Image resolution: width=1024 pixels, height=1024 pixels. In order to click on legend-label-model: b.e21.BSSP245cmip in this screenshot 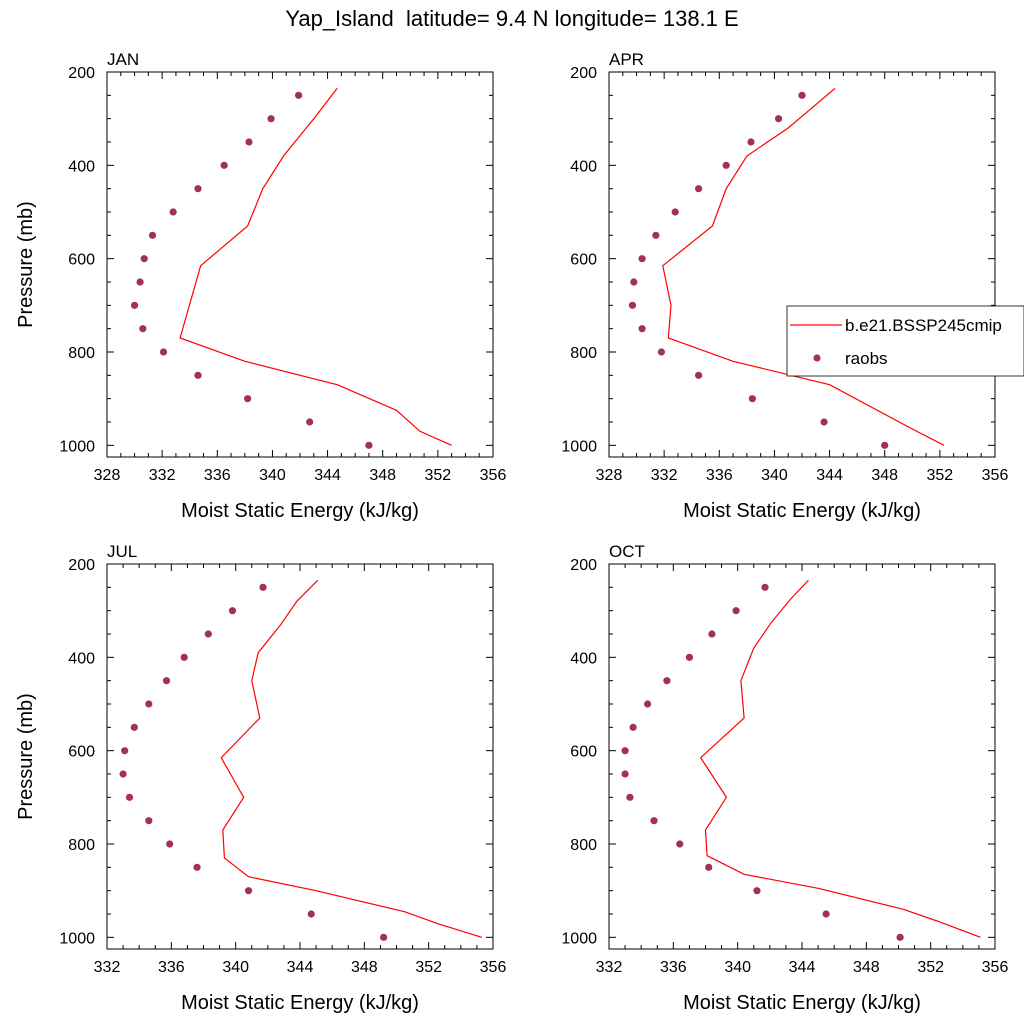, I will do `click(923, 325)`.